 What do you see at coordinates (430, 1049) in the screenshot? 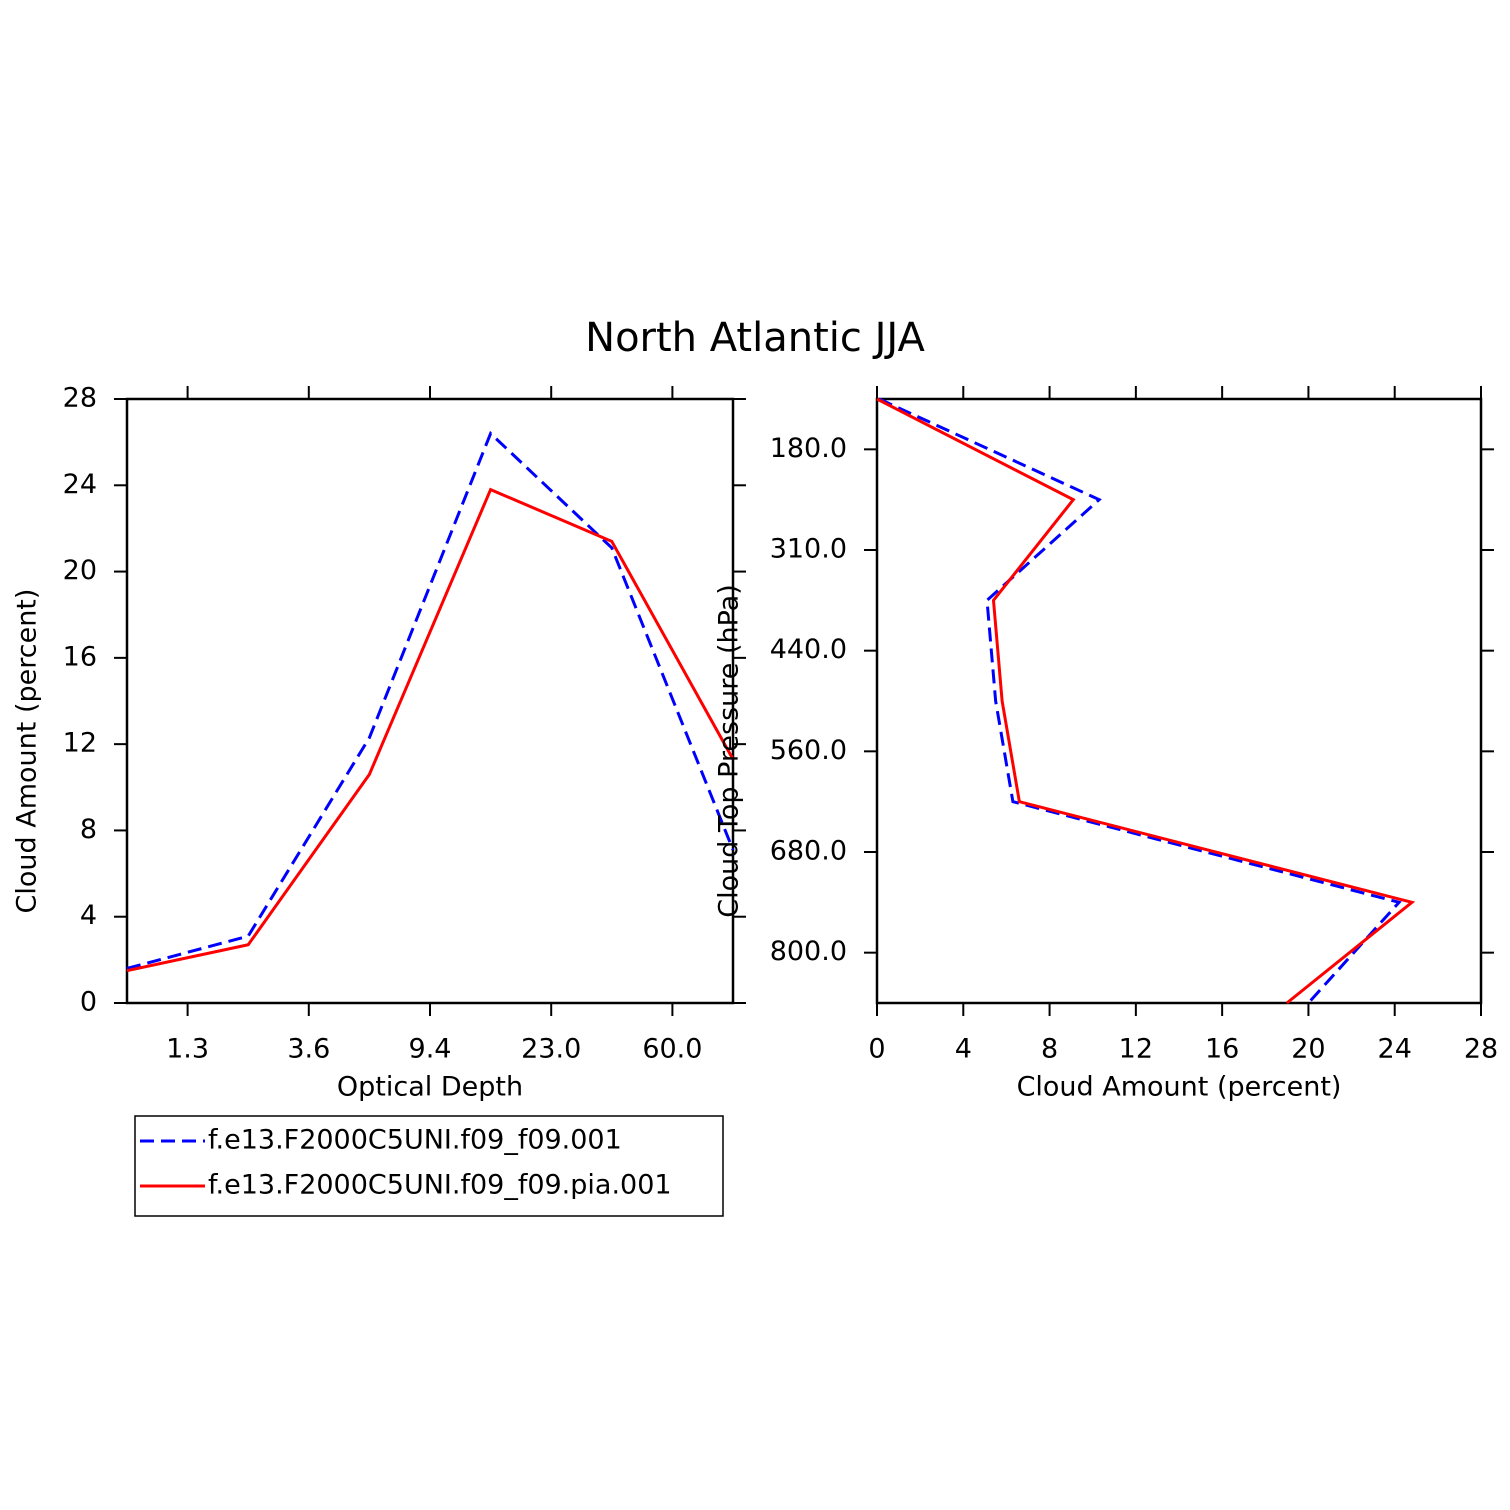
I see `x-tick-label: 9.4` at bounding box center [430, 1049].